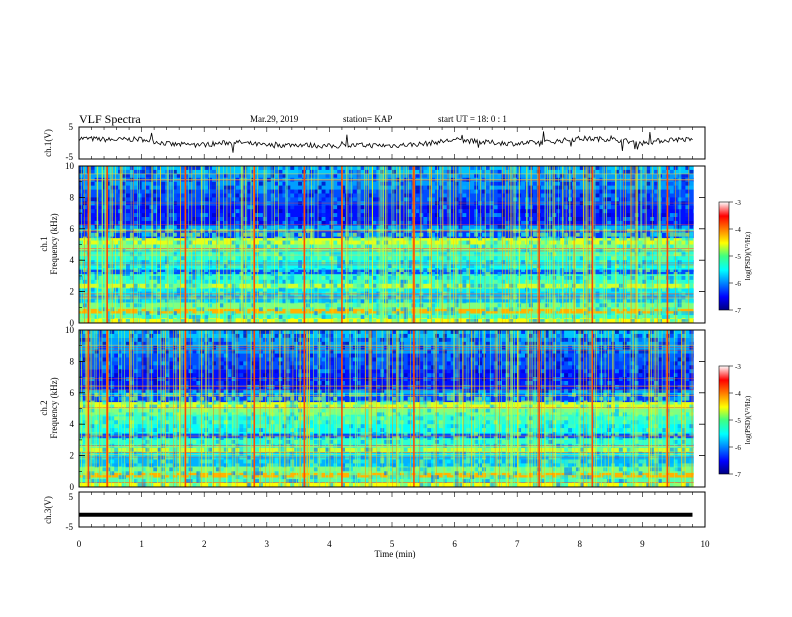  Describe the element at coordinates (738, 257) in the screenshot. I see `colorbar-tick-label: -5` at that location.